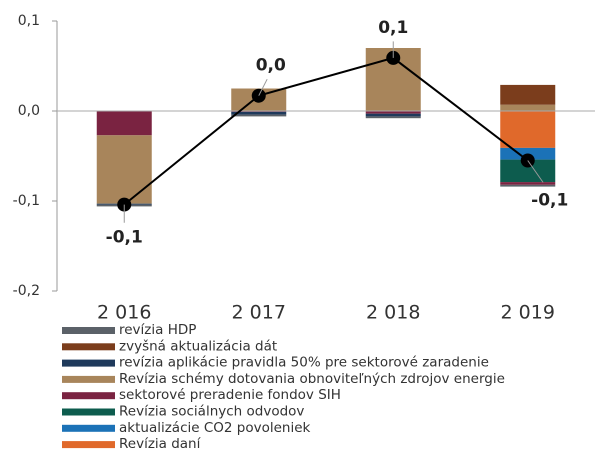  What do you see at coordinates (528, 313) in the screenshot?
I see `x-tick-label: 2 019` at bounding box center [528, 313].